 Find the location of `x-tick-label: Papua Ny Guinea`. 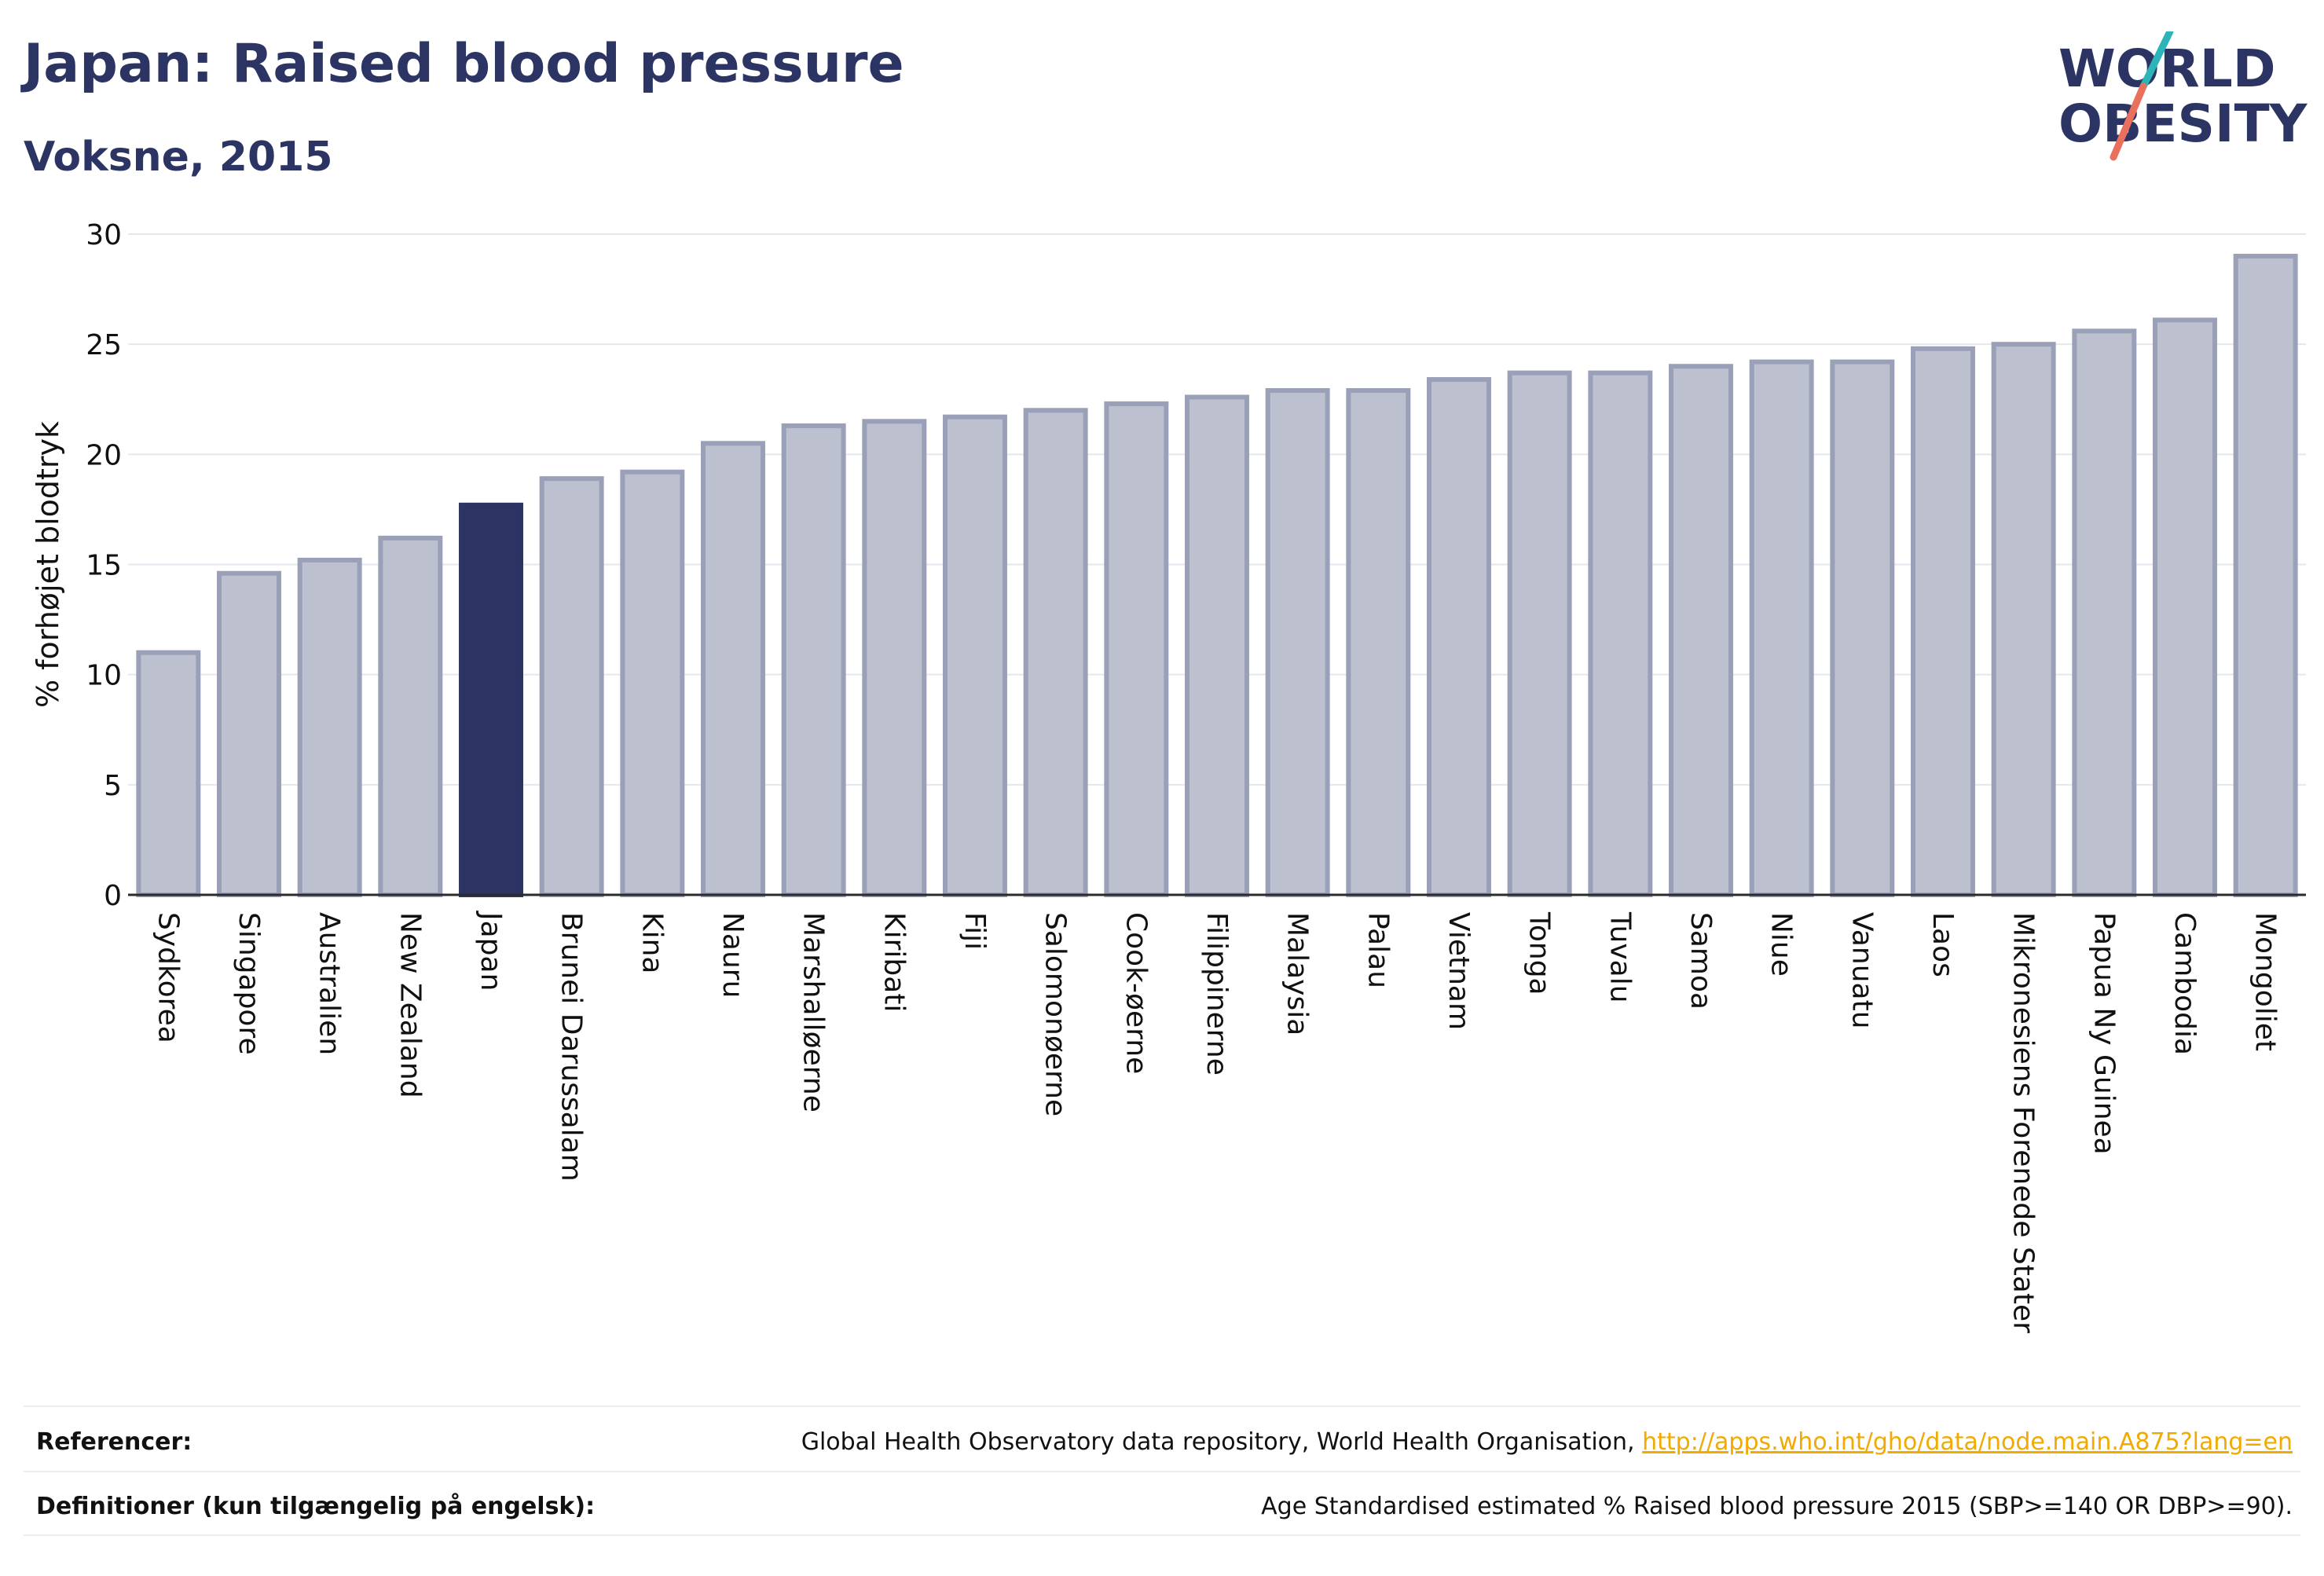

x-tick-label: Papua Ny Guinea is located at coordinates (2104, 1033).